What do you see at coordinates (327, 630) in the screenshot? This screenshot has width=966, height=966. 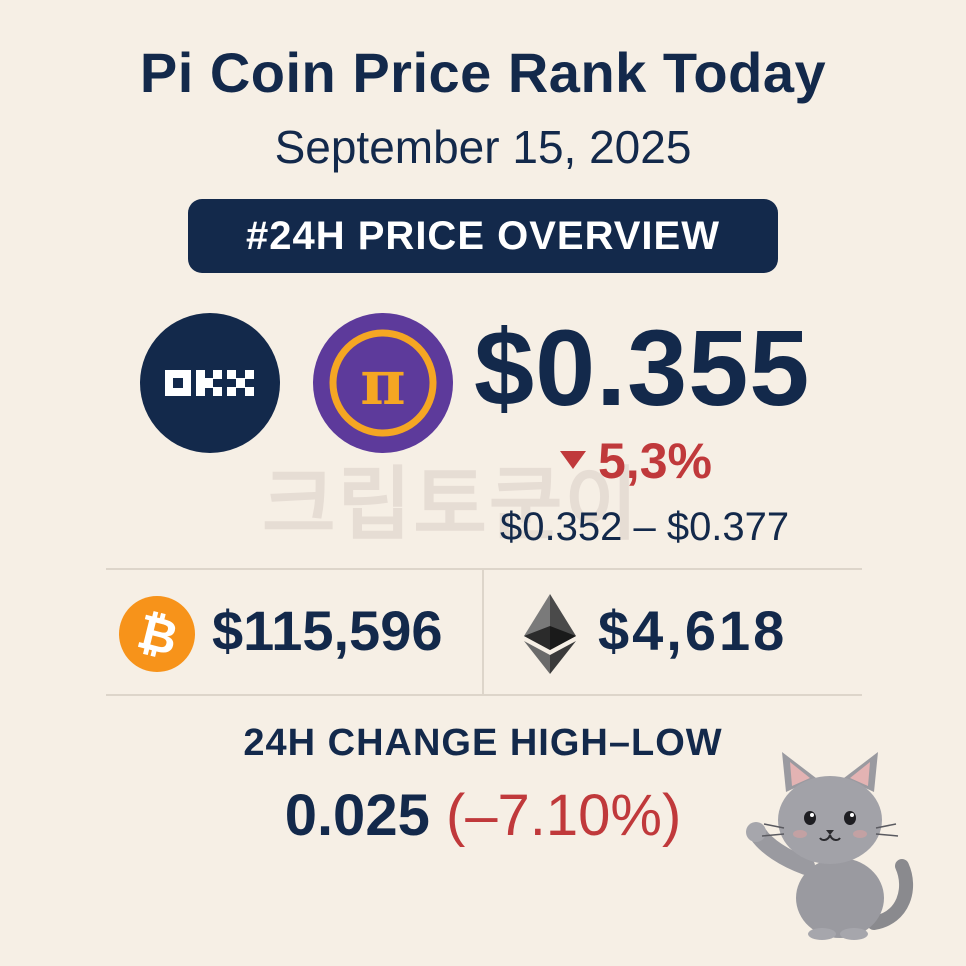 I see `bitcoin-price: $115,596` at bounding box center [327, 630].